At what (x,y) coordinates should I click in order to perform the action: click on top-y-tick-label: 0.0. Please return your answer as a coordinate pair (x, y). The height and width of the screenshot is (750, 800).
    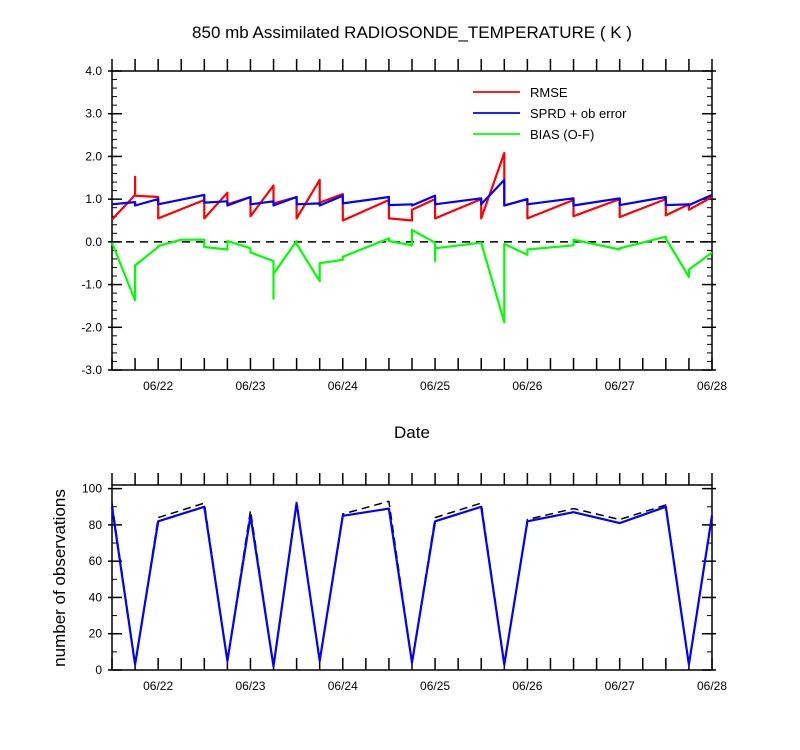
    Looking at the image, I should click on (93, 242).